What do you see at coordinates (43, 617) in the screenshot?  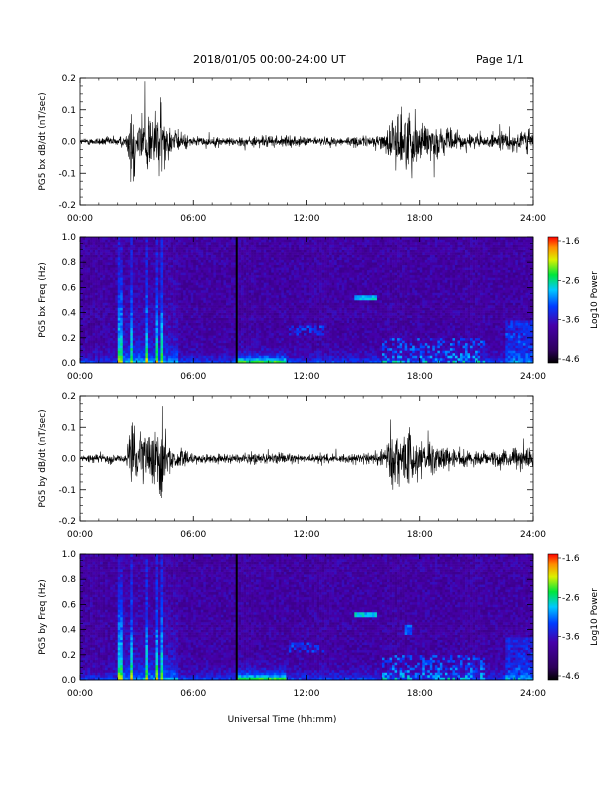 I see `y-axis-label: PG5 by Freq (Hz)` at bounding box center [43, 617].